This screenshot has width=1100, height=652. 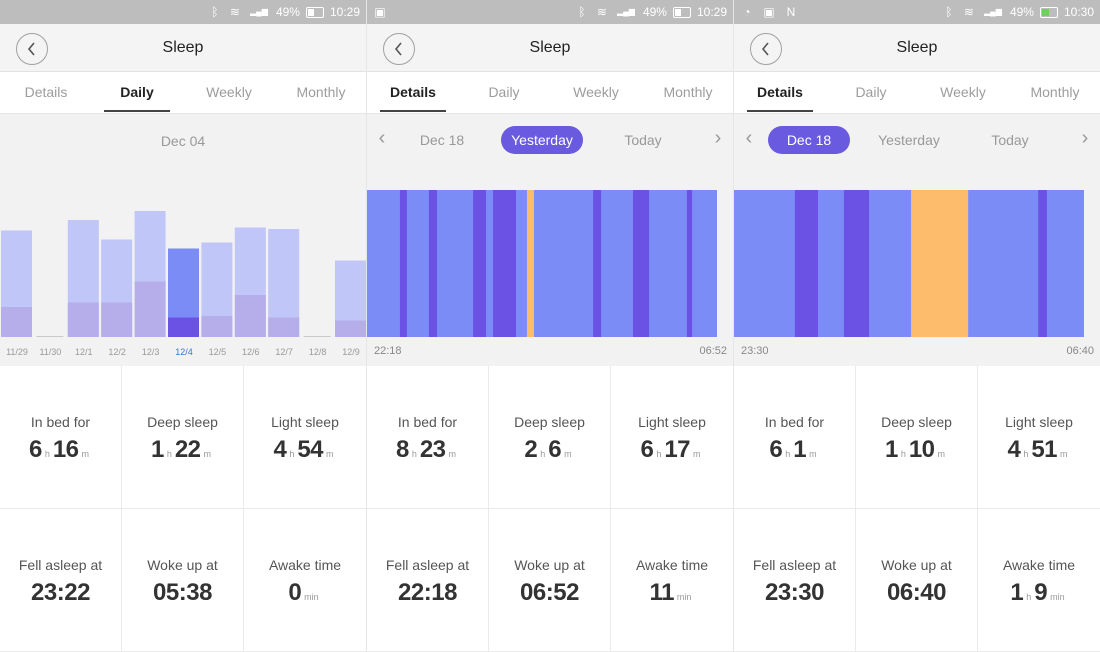 What do you see at coordinates (187, 449) in the screenshot?
I see `minutes-value: 22` at bounding box center [187, 449].